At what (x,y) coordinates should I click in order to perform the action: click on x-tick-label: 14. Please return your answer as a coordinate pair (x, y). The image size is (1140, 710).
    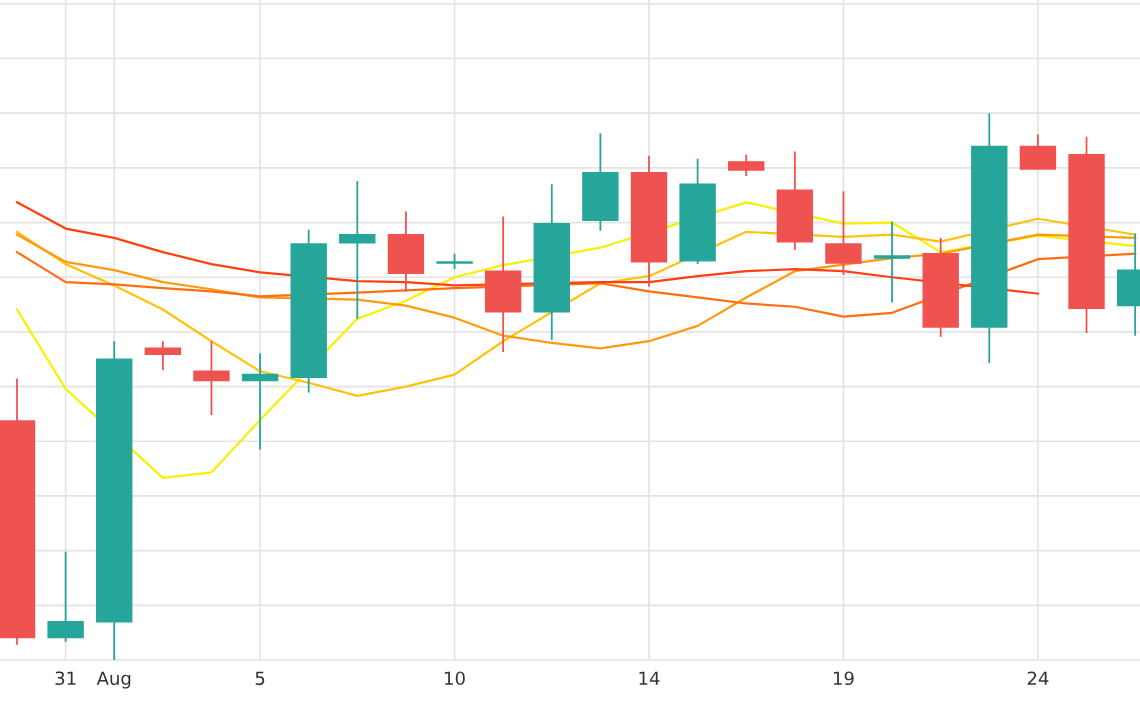
    Looking at the image, I should click on (649, 678).